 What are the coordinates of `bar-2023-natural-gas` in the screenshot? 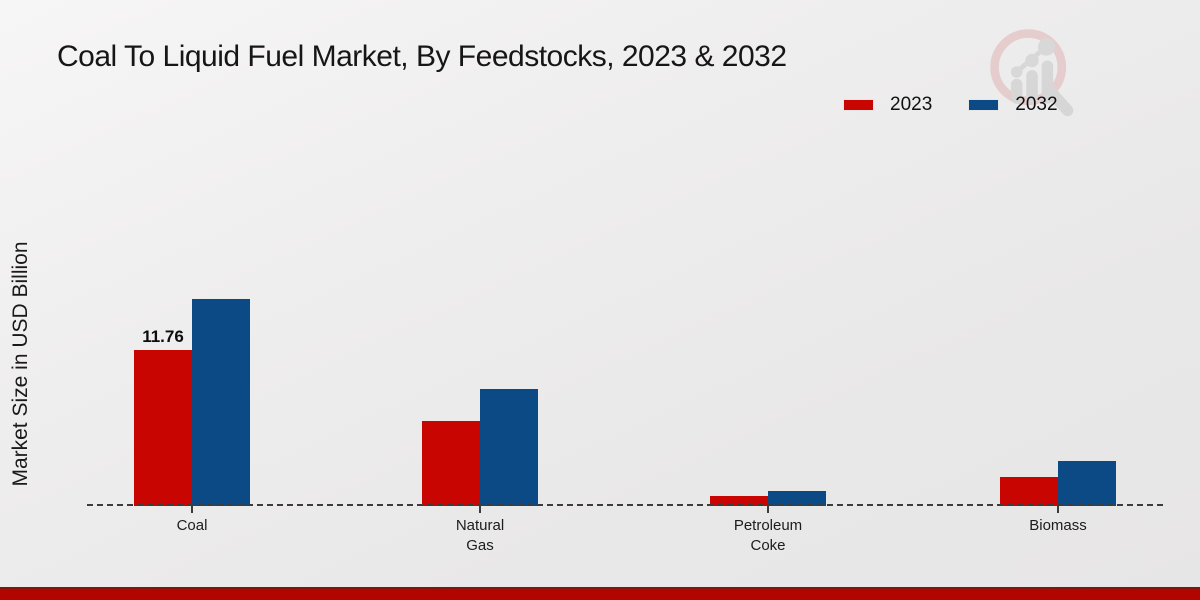 It's located at (451, 463).